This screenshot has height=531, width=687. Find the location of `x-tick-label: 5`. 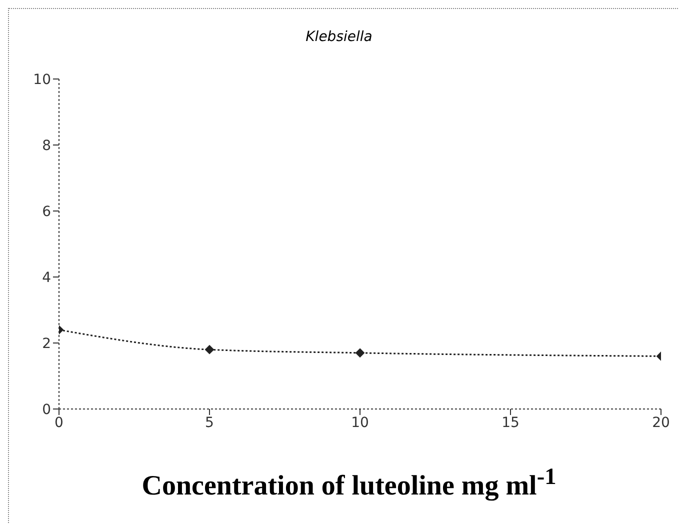

x-tick-label: 5 is located at coordinates (209, 422).